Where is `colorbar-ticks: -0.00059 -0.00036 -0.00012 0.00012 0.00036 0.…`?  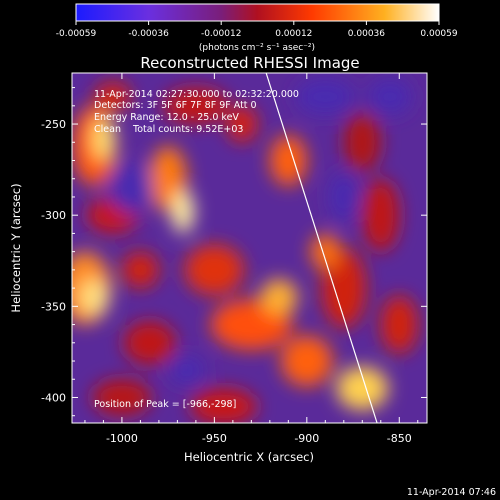
colorbar-ticks: -0.00059 -0.00036 -0.00012 0.00012 0.00036 0.… is located at coordinates (257, 30).